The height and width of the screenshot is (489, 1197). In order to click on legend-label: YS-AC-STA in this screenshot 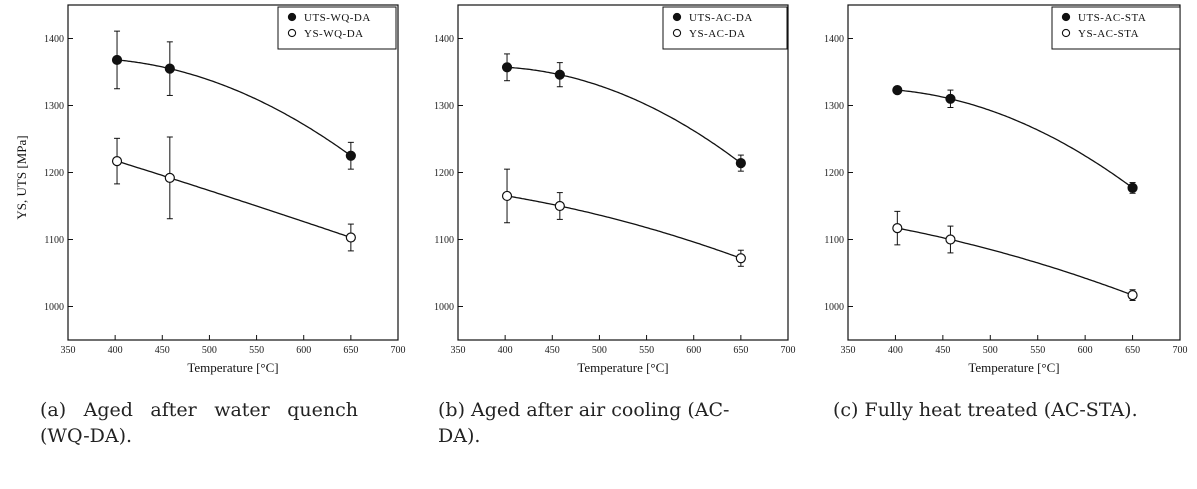, I will do `click(1108, 34)`.